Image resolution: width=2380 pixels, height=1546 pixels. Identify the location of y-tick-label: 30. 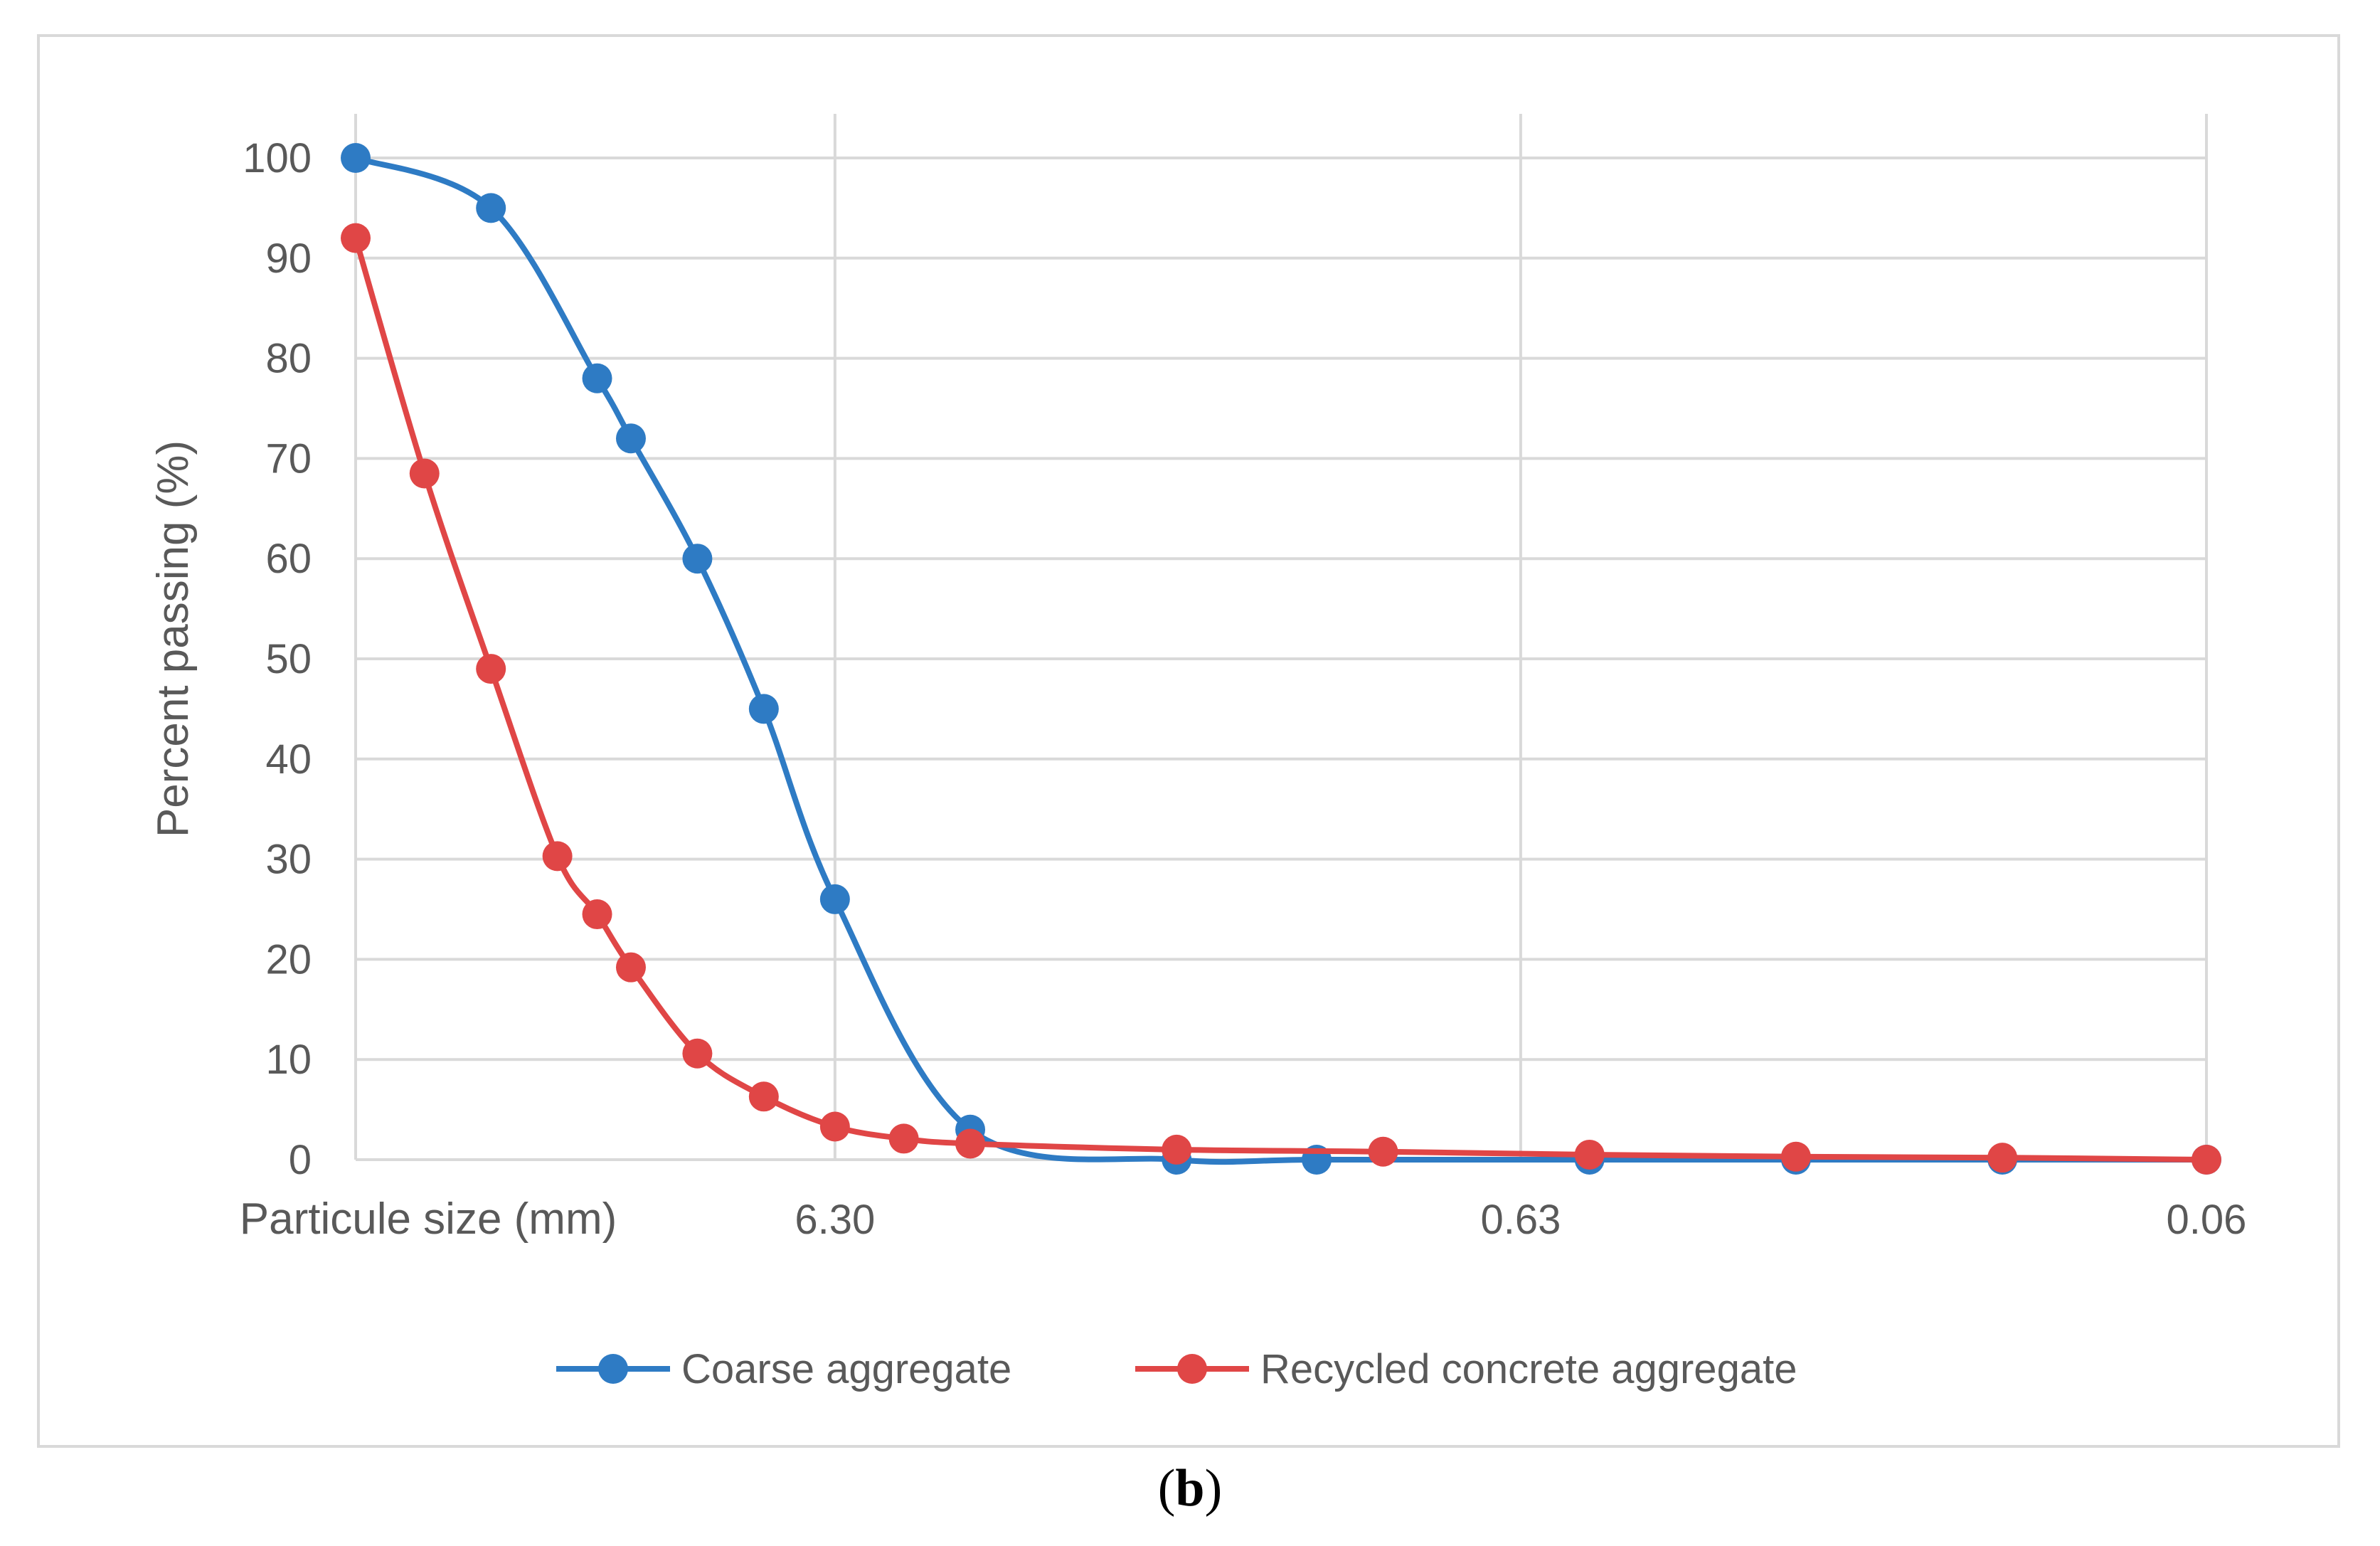
(288, 860).